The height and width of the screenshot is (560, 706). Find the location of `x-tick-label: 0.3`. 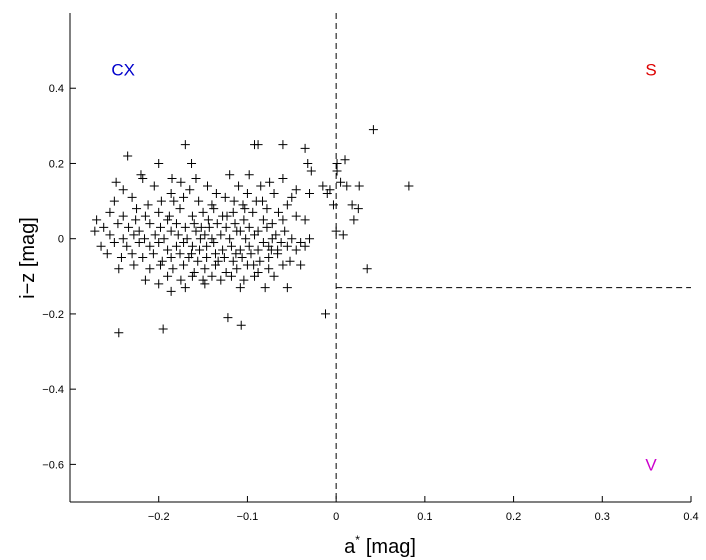

x-tick-label: 0.3 is located at coordinates (602, 517).